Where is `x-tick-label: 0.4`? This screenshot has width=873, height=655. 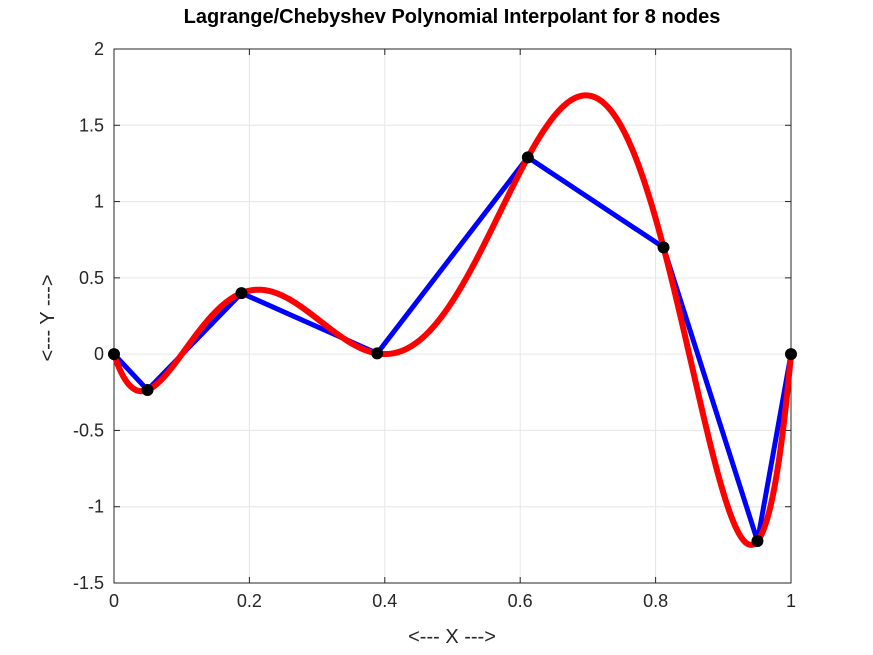 x-tick-label: 0.4 is located at coordinates (384, 601).